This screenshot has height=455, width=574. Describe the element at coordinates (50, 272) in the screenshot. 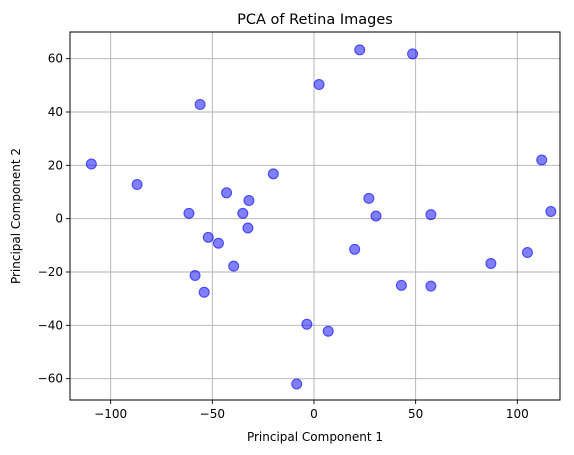

I see `y-tick-label: −20` at that location.